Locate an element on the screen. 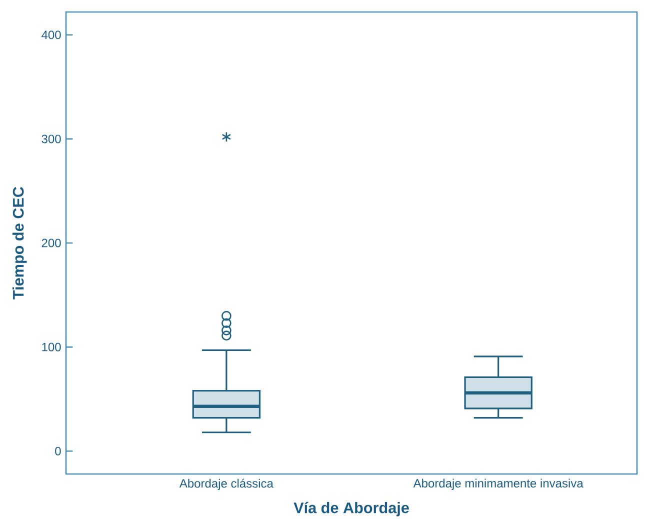 Image resolution: width=645 pixels, height=519 pixels. x-tick-label: Abordaje minimamente invasiva is located at coordinates (498, 484).